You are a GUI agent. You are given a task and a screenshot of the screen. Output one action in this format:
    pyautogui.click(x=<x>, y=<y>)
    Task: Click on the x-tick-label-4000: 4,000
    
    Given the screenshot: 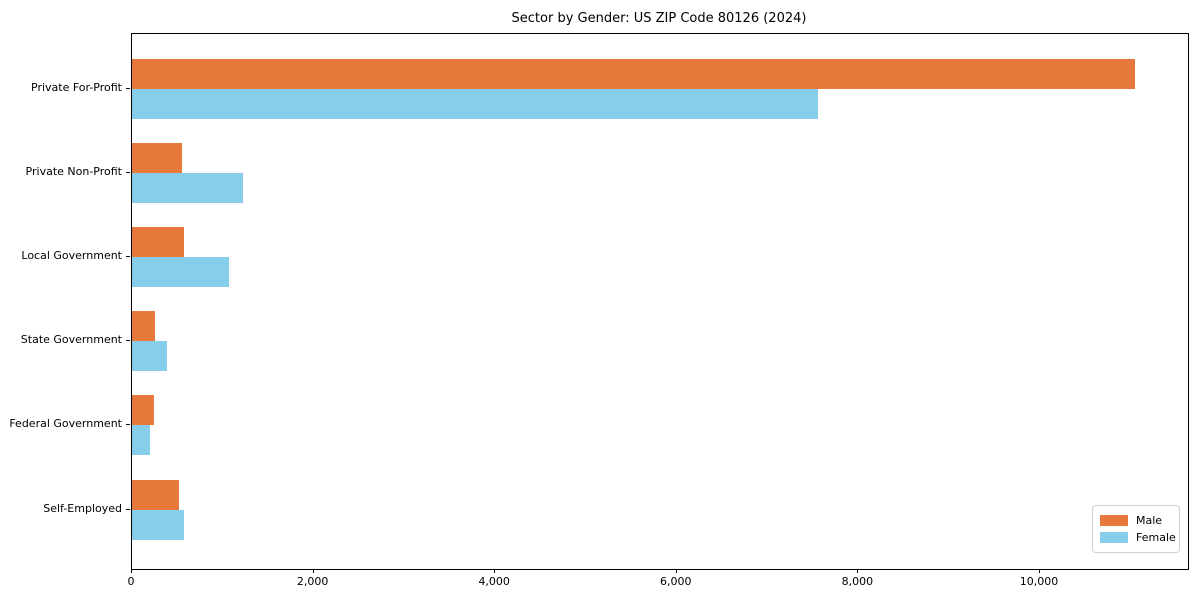 What is the action you would take?
    pyautogui.click(x=494, y=581)
    